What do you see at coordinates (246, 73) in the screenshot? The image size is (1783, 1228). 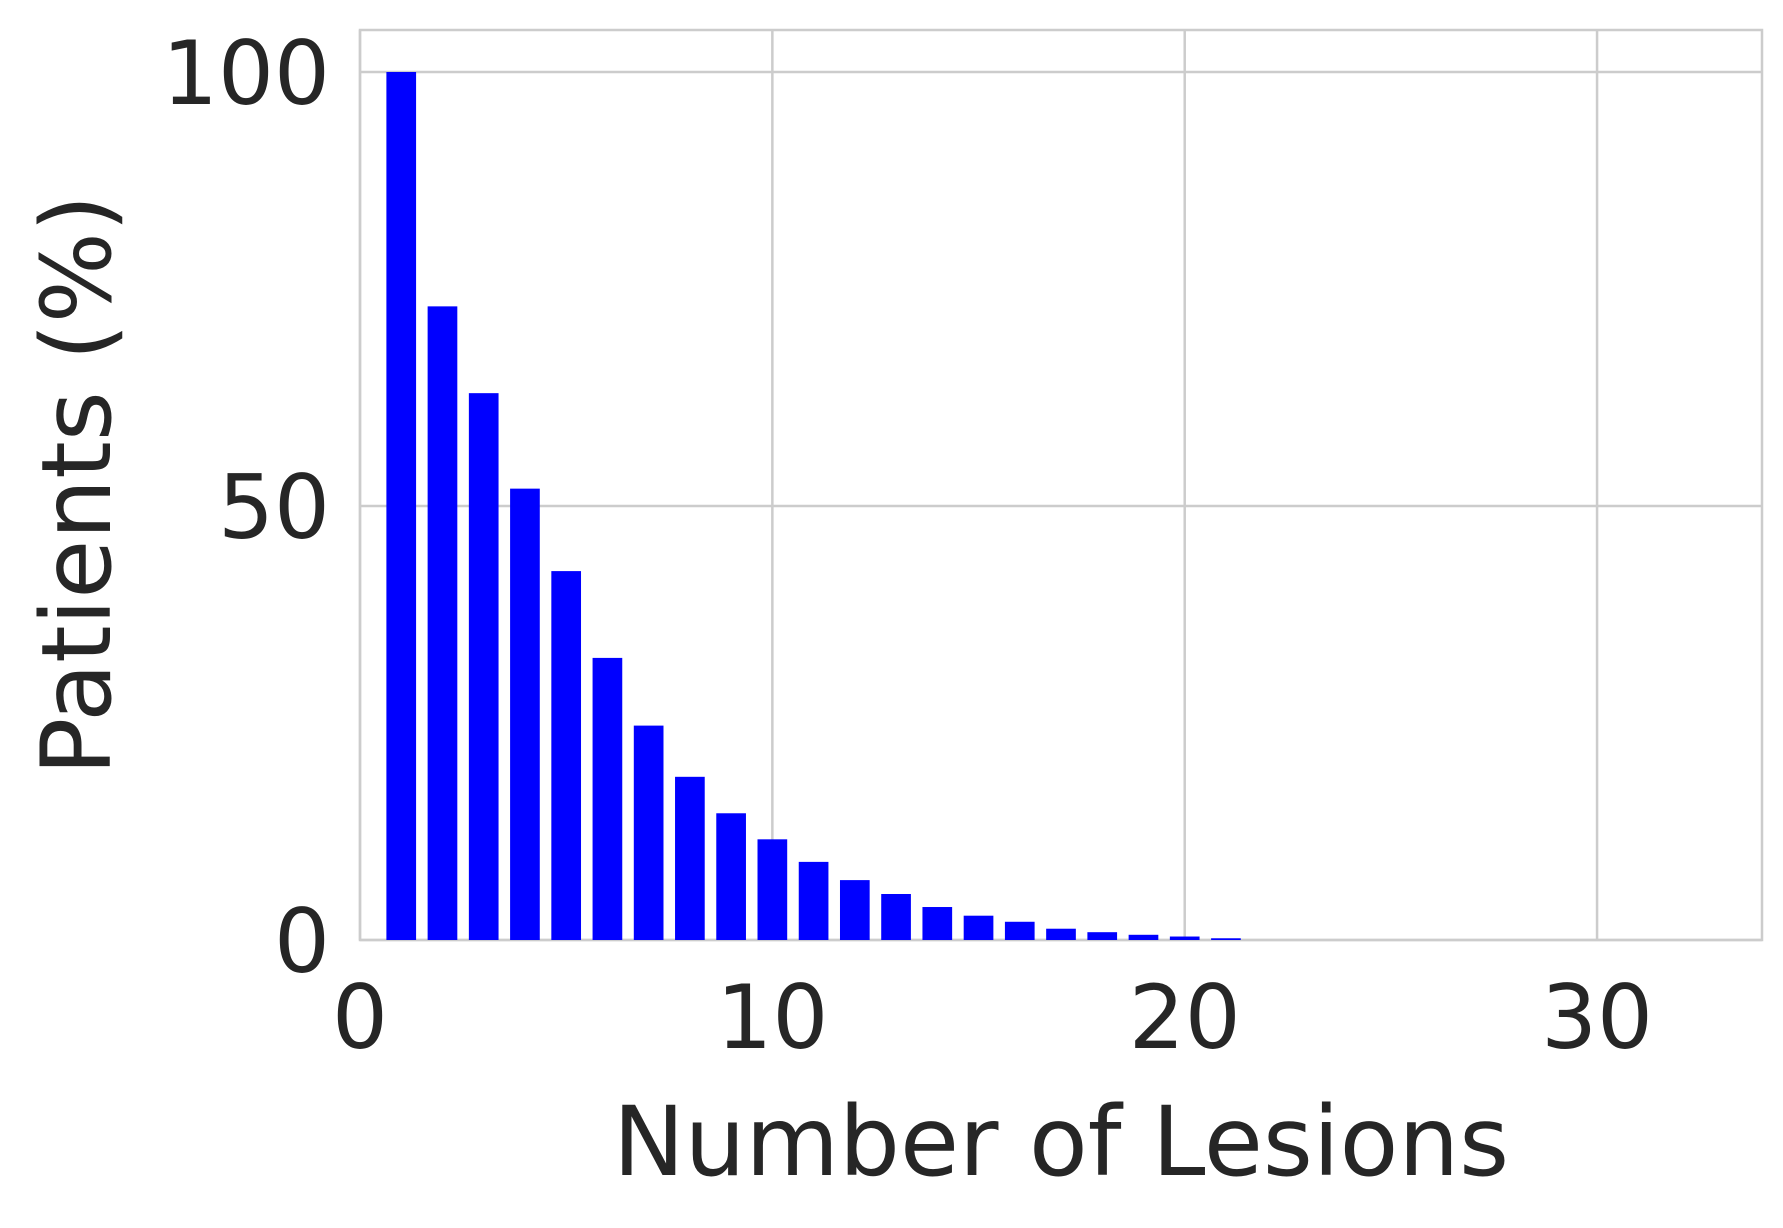 I see `y-tick-label: 100` at bounding box center [246, 73].